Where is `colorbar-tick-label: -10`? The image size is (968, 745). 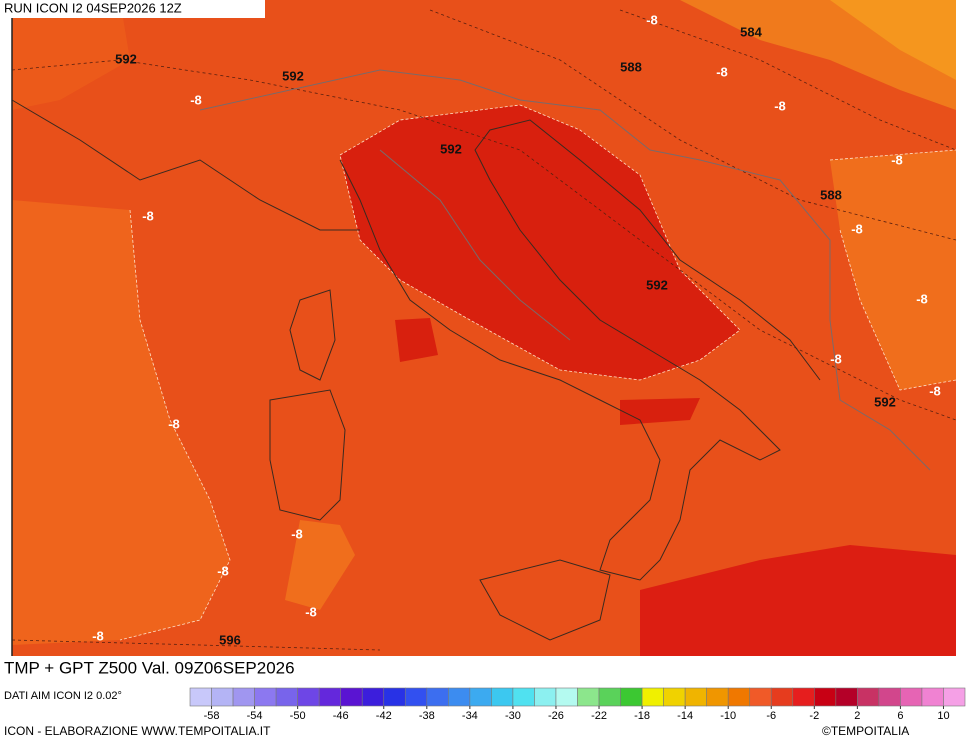
colorbar-tick-label: -10 is located at coordinates (728, 716).